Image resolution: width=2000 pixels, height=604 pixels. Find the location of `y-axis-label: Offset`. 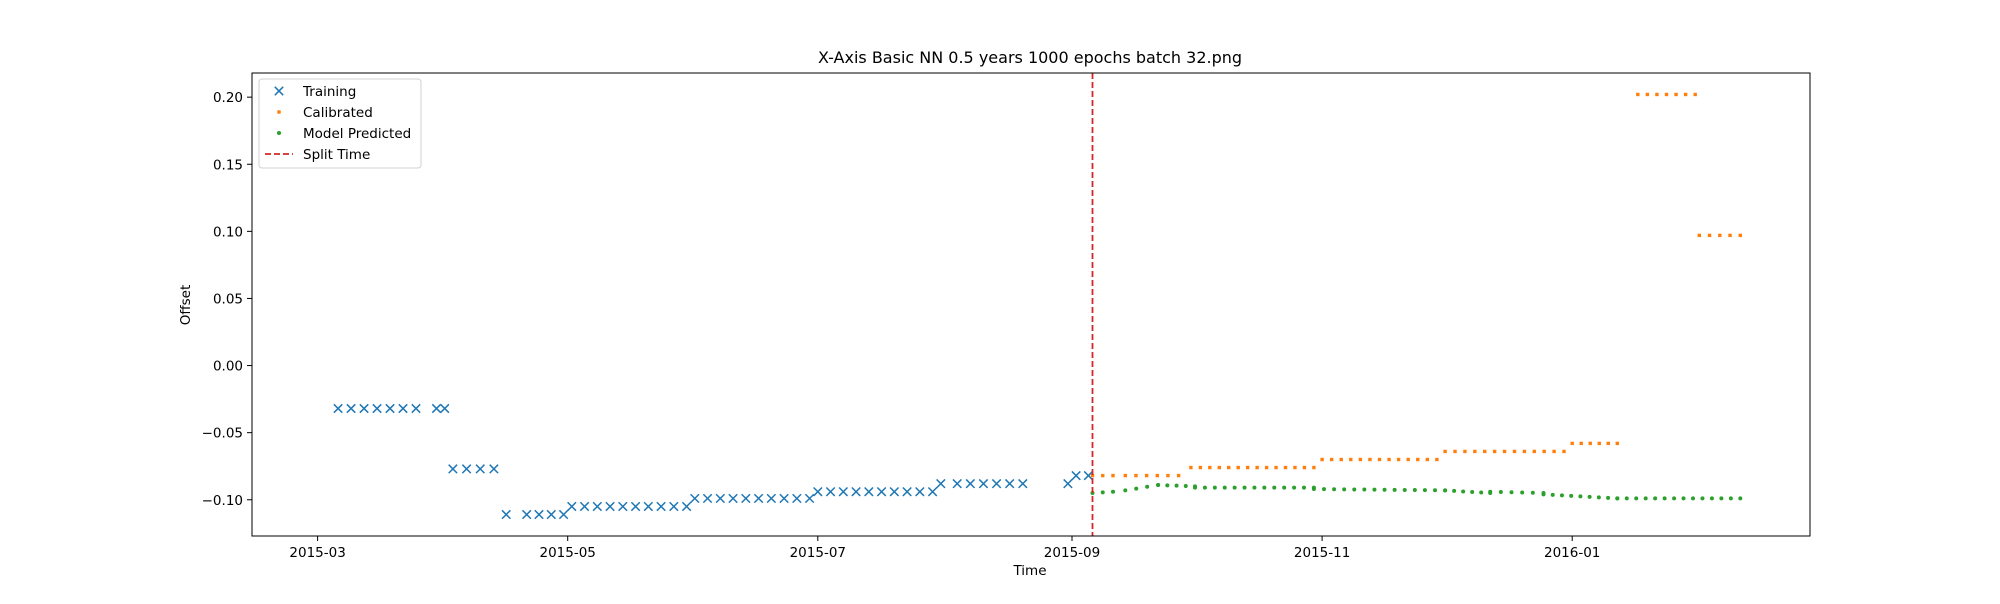

y-axis-label: Offset is located at coordinates (186, 305).